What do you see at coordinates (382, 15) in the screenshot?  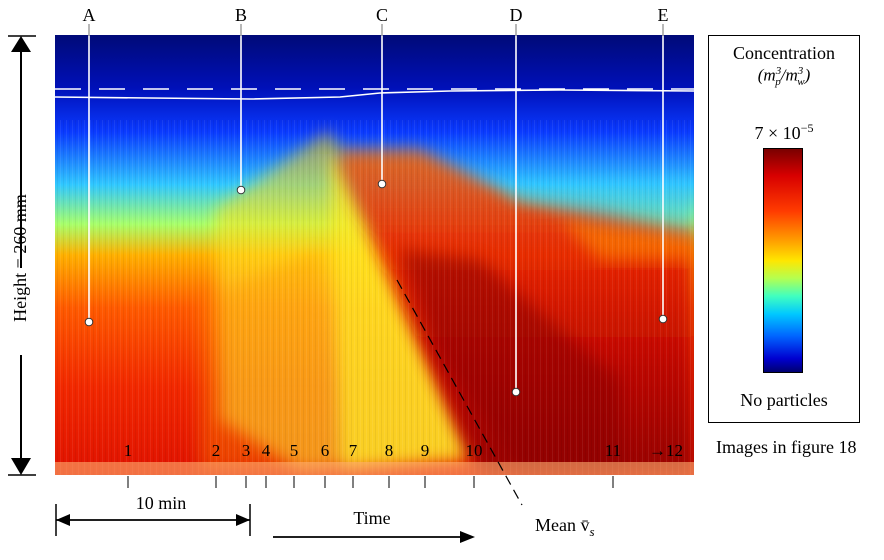 I see `marker-label-c: C` at bounding box center [382, 15].